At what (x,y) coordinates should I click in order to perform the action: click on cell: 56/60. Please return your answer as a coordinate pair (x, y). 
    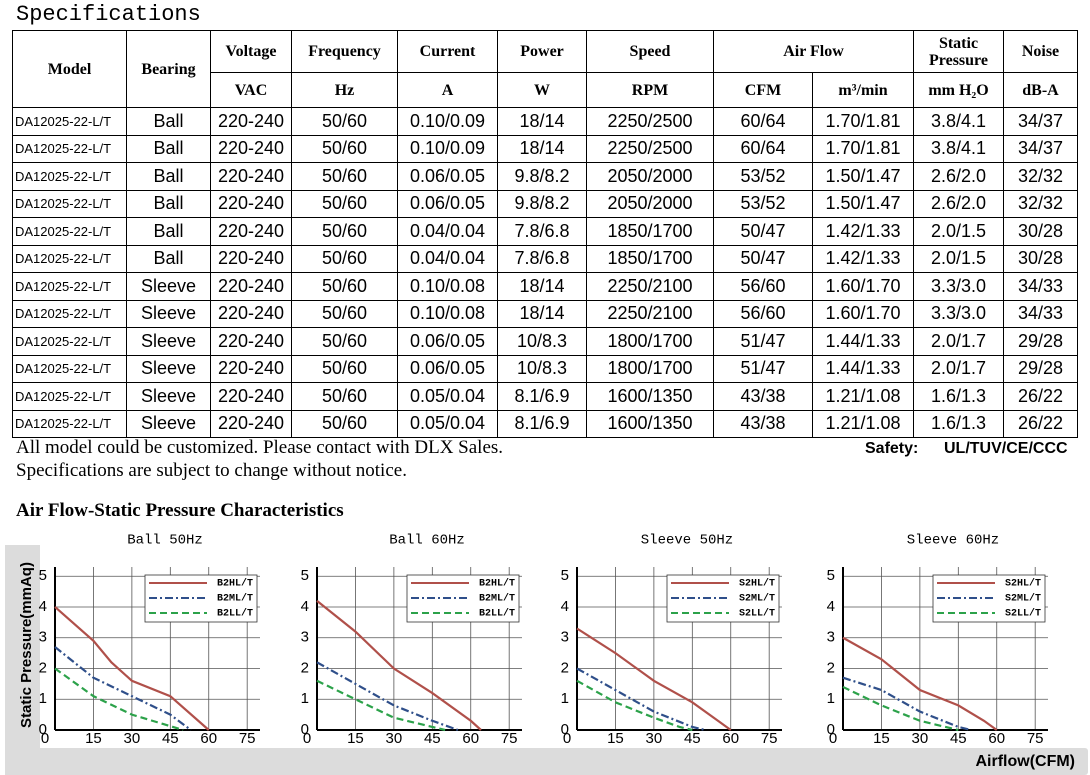
    Looking at the image, I should click on (763, 286).